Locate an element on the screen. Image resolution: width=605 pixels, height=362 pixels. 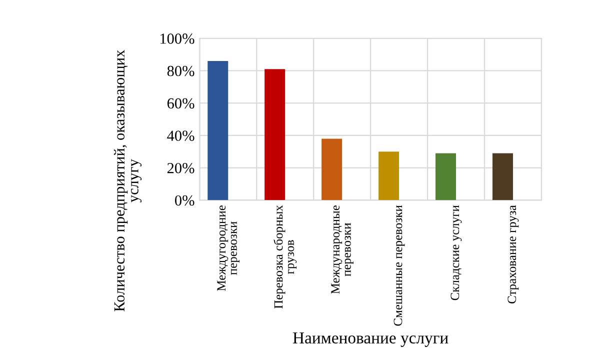
y-axis-title: Количество предприятий, оказывающих услугу is located at coordinates (128, 181).